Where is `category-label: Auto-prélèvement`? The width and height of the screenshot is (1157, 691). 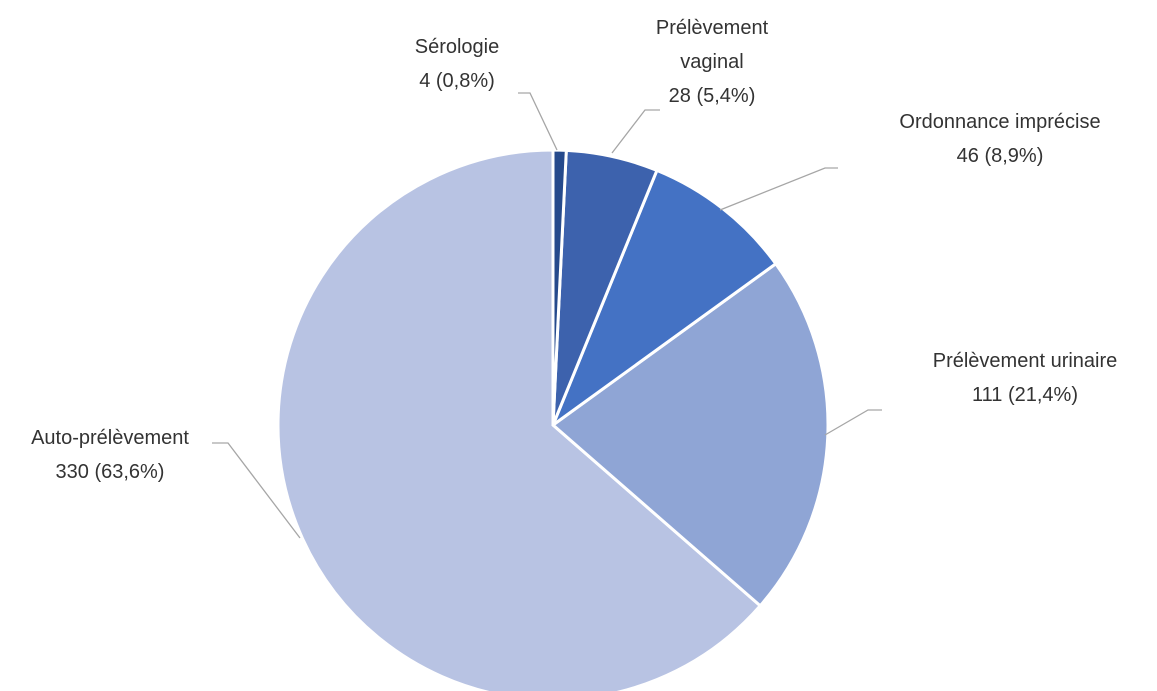
category-label: Auto-prélèvement is located at coordinates (110, 438).